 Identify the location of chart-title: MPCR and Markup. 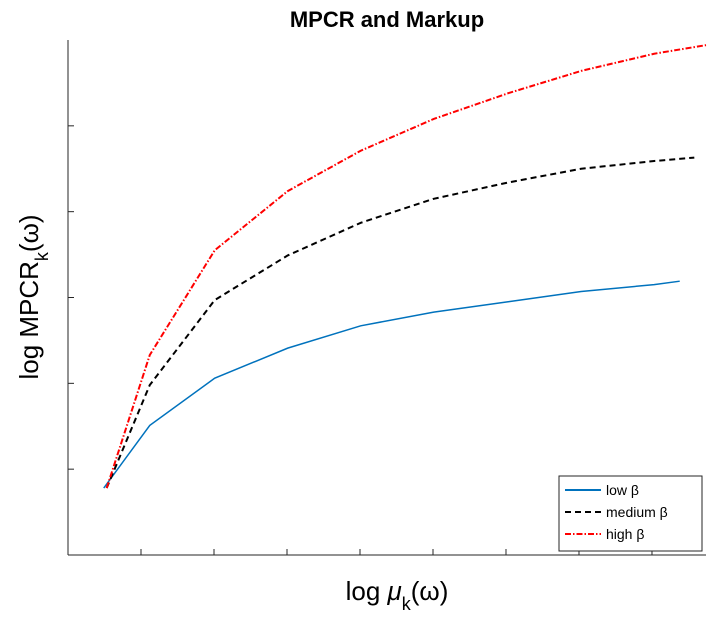
(387, 19).